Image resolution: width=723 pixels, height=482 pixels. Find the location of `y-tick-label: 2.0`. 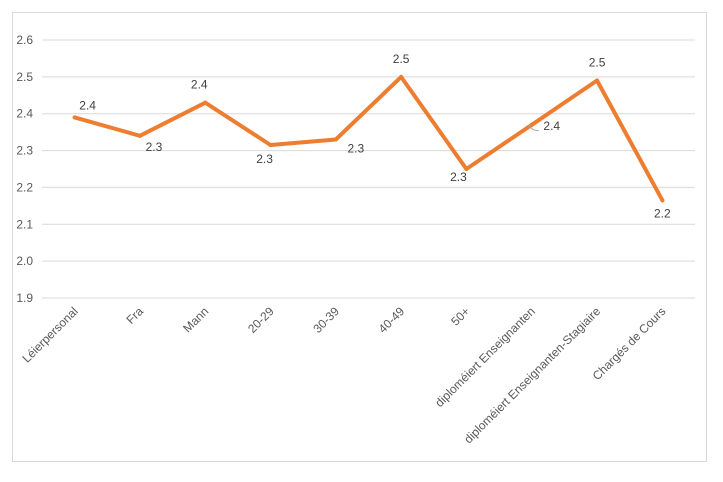

y-tick-label: 2.0 is located at coordinates (24, 261).